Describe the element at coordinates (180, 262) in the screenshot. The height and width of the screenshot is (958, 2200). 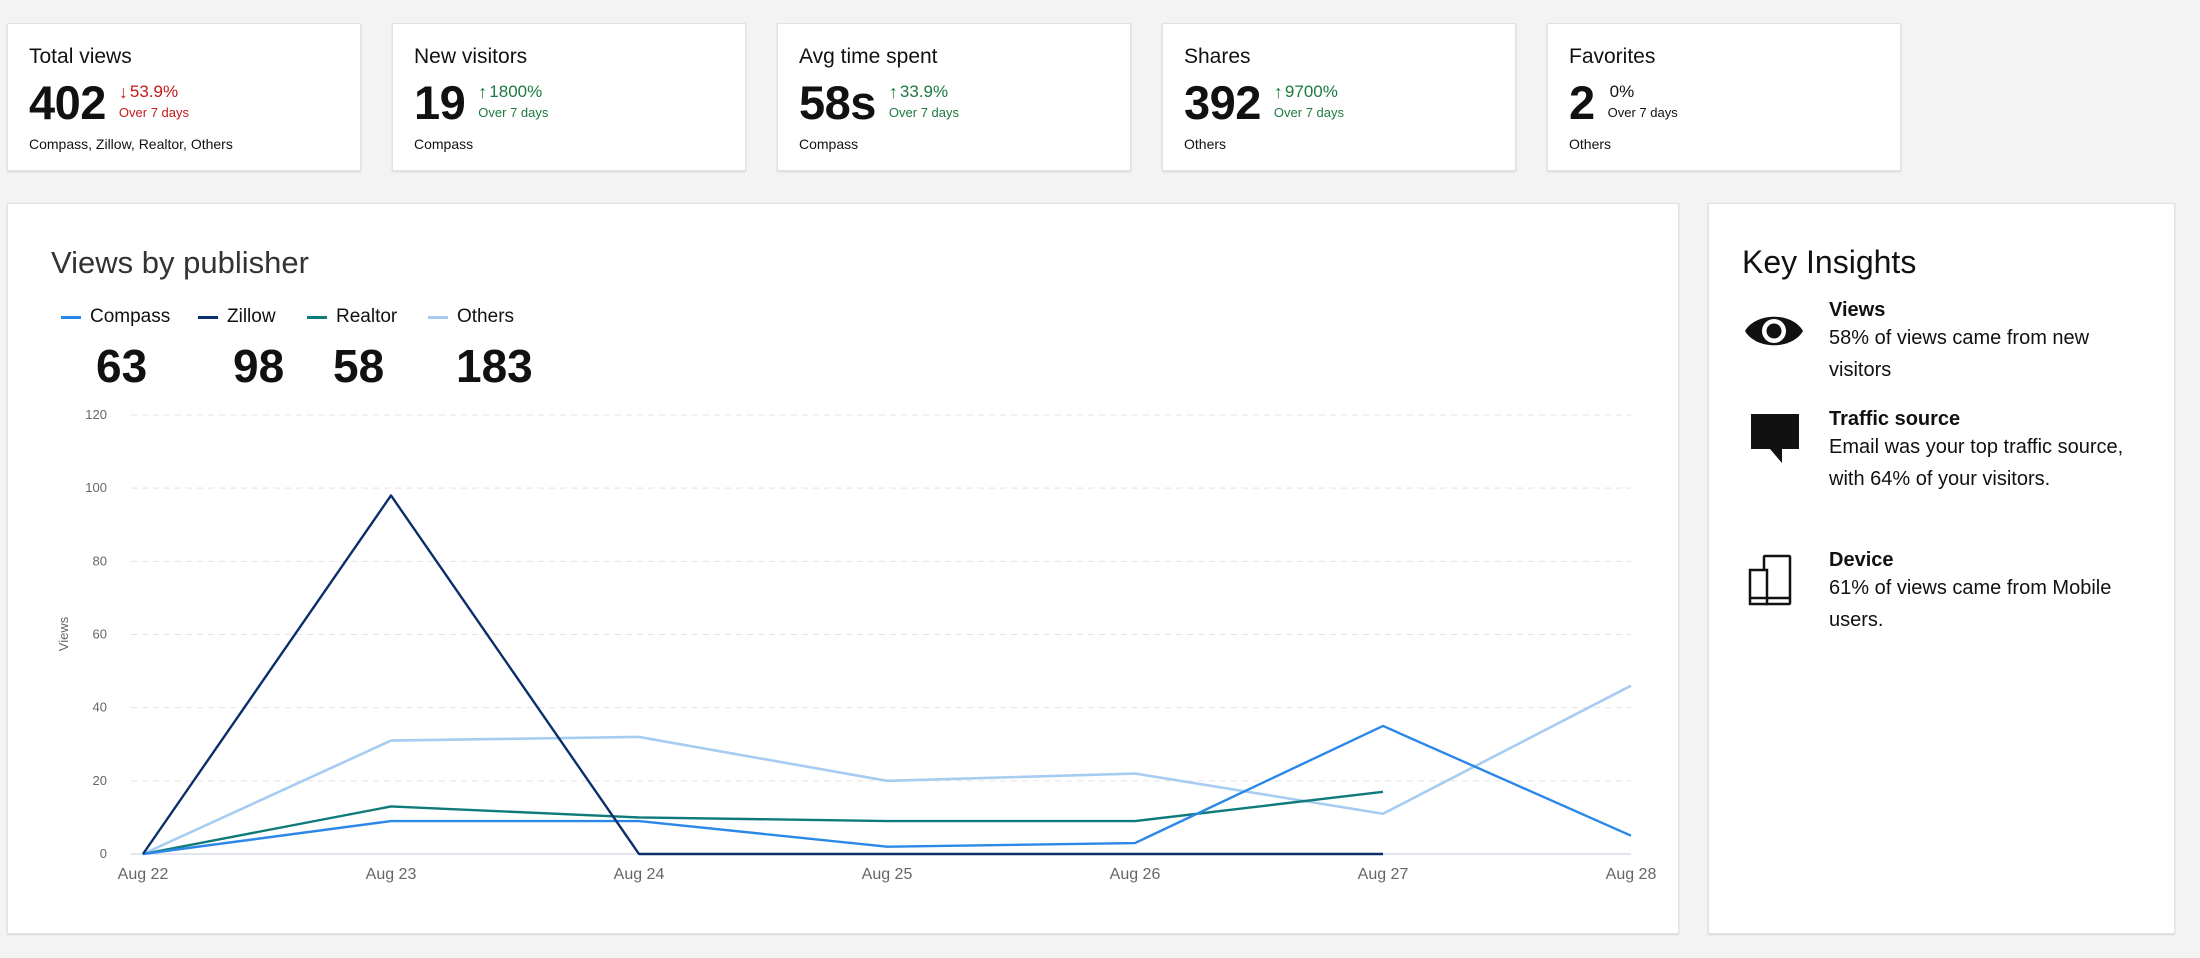
I see `chart-title: Views by publisher` at that location.